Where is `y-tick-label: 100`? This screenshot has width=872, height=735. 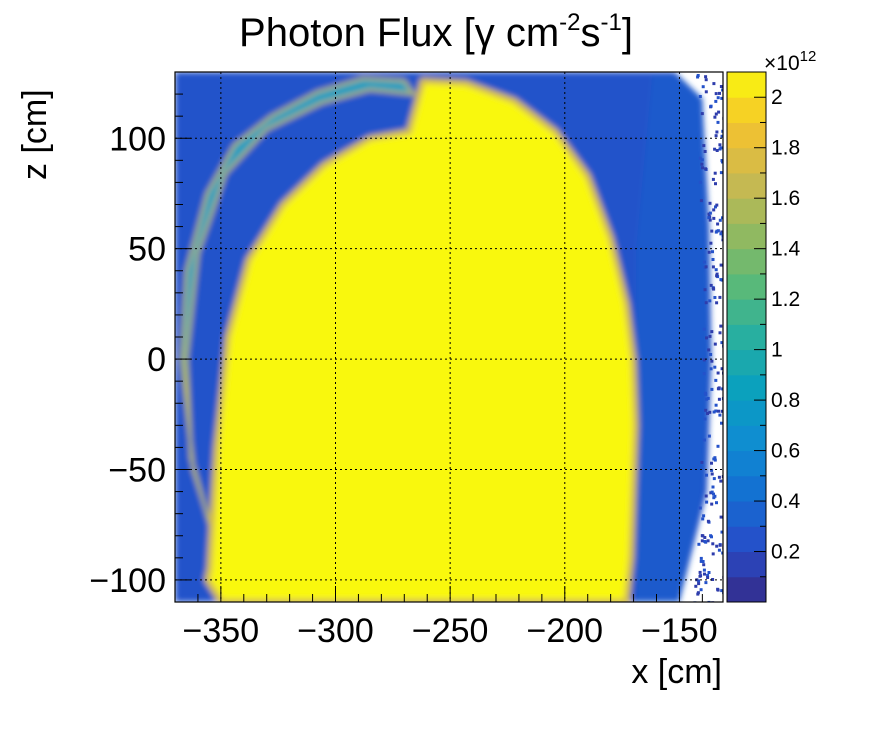
y-tick-label: 100 is located at coordinates (137, 139).